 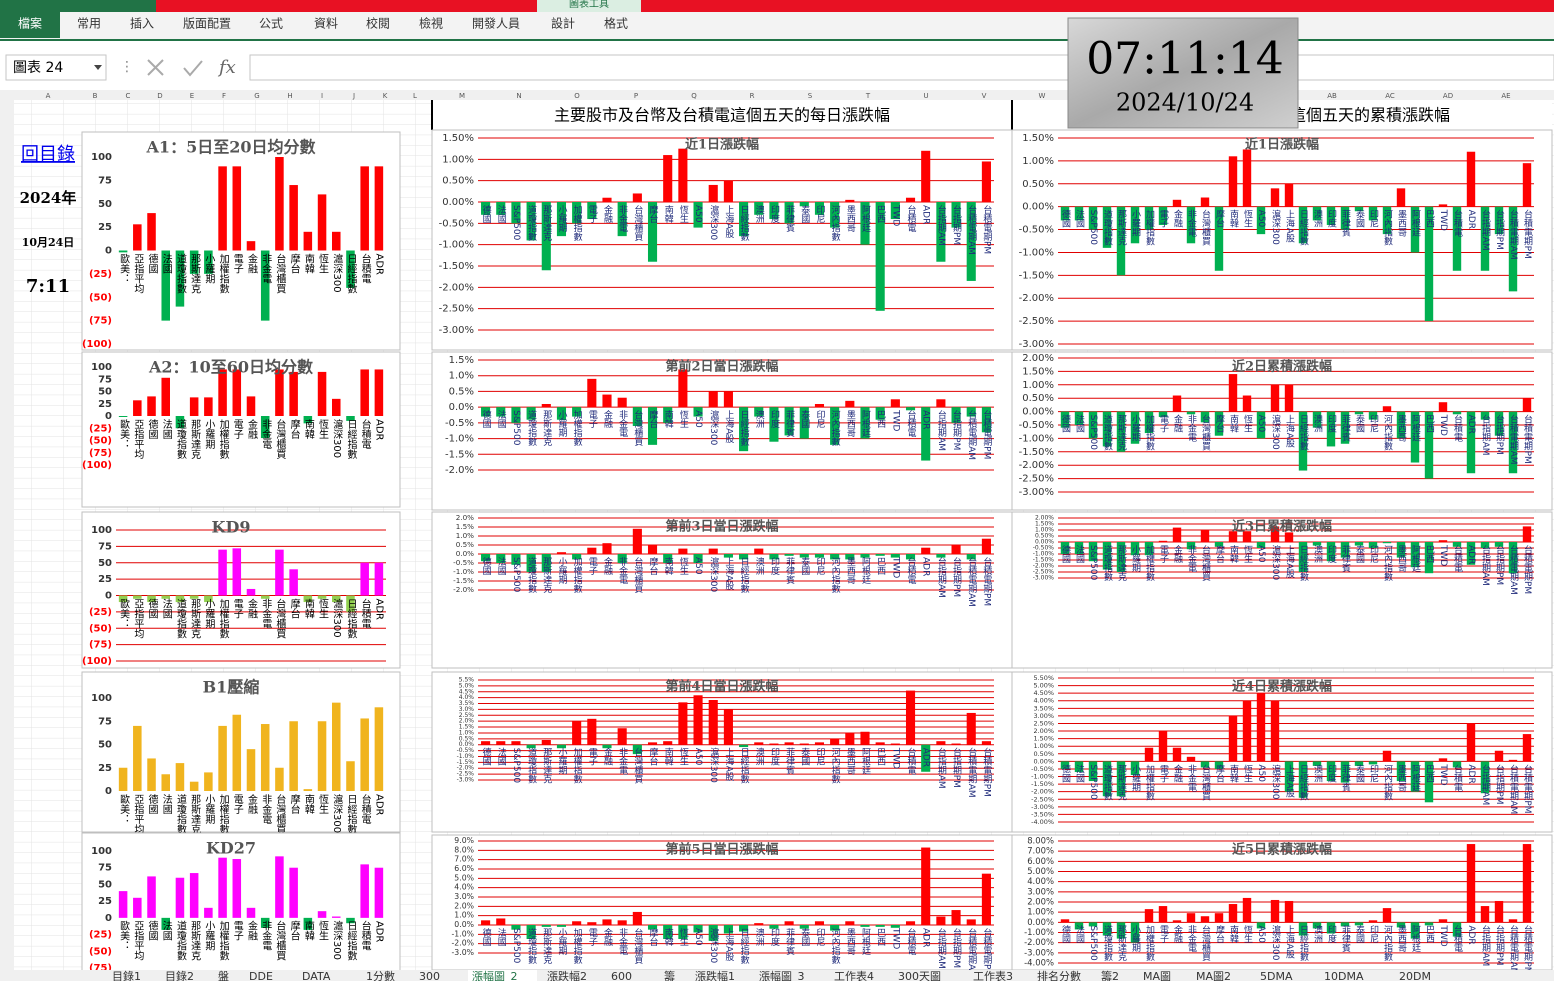 What do you see at coordinates (1213, 975) in the screenshot?
I see `sheet-tab: MA圖2` at bounding box center [1213, 975].